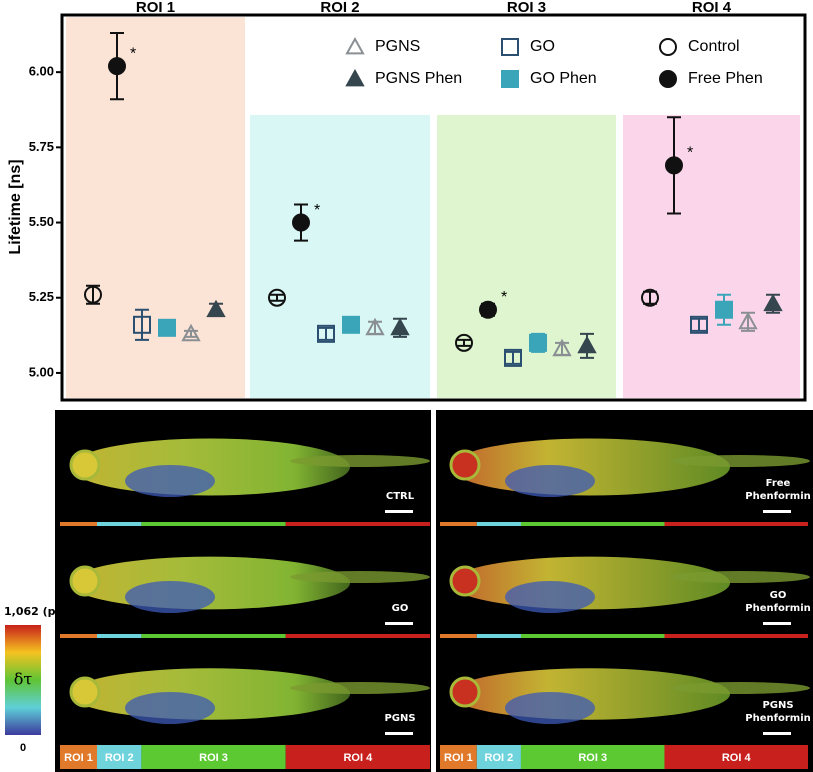 The image size is (813, 772). I want to click on roi-region, so click(711, 256).